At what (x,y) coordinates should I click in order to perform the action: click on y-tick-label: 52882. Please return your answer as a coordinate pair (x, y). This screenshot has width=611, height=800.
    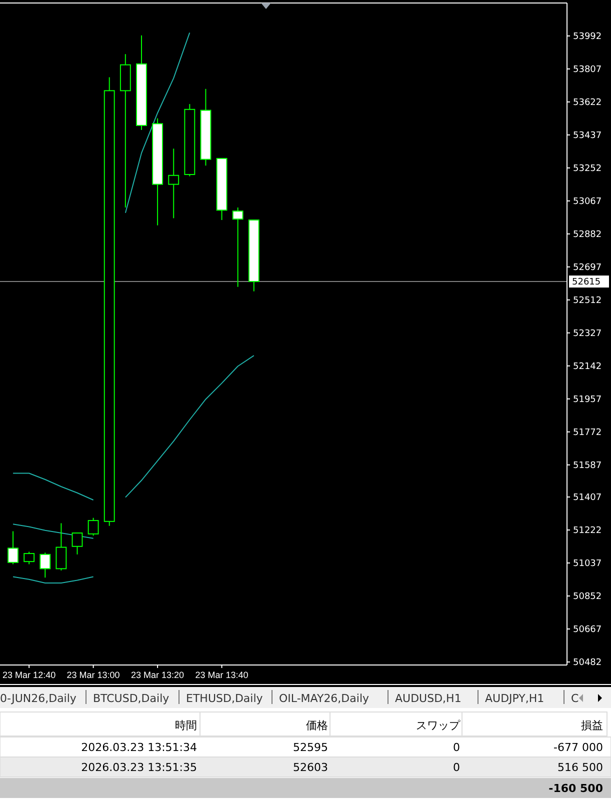
    Looking at the image, I should click on (587, 235).